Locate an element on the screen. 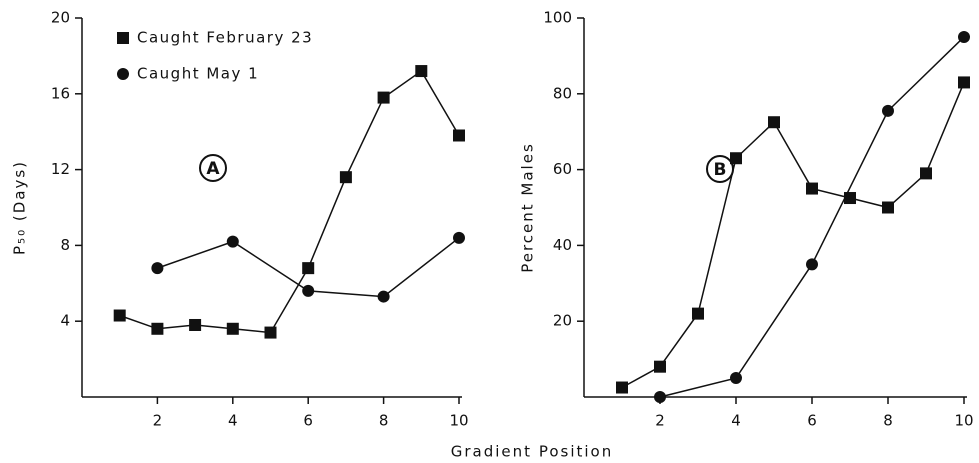 This screenshot has width=979, height=463. y-tick-label: 16 is located at coordinates (60, 93).